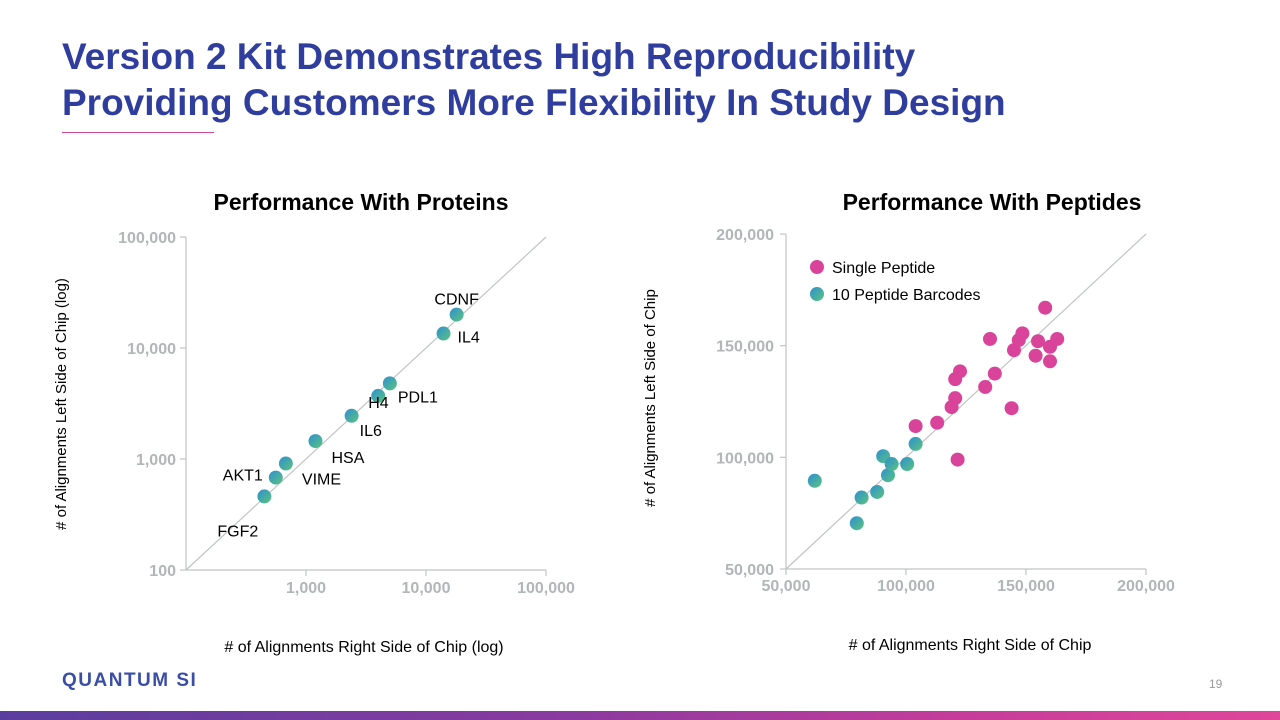  What do you see at coordinates (275, 477) in the screenshot?
I see `protein-point-akt1` at bounding box center [275, 477].